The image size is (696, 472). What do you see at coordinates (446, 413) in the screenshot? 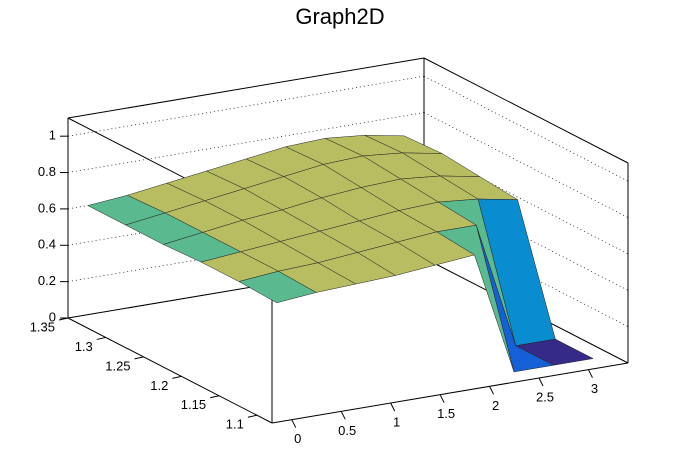
I see `x-tick-label: 1.5` at bounding box center [446, 413].